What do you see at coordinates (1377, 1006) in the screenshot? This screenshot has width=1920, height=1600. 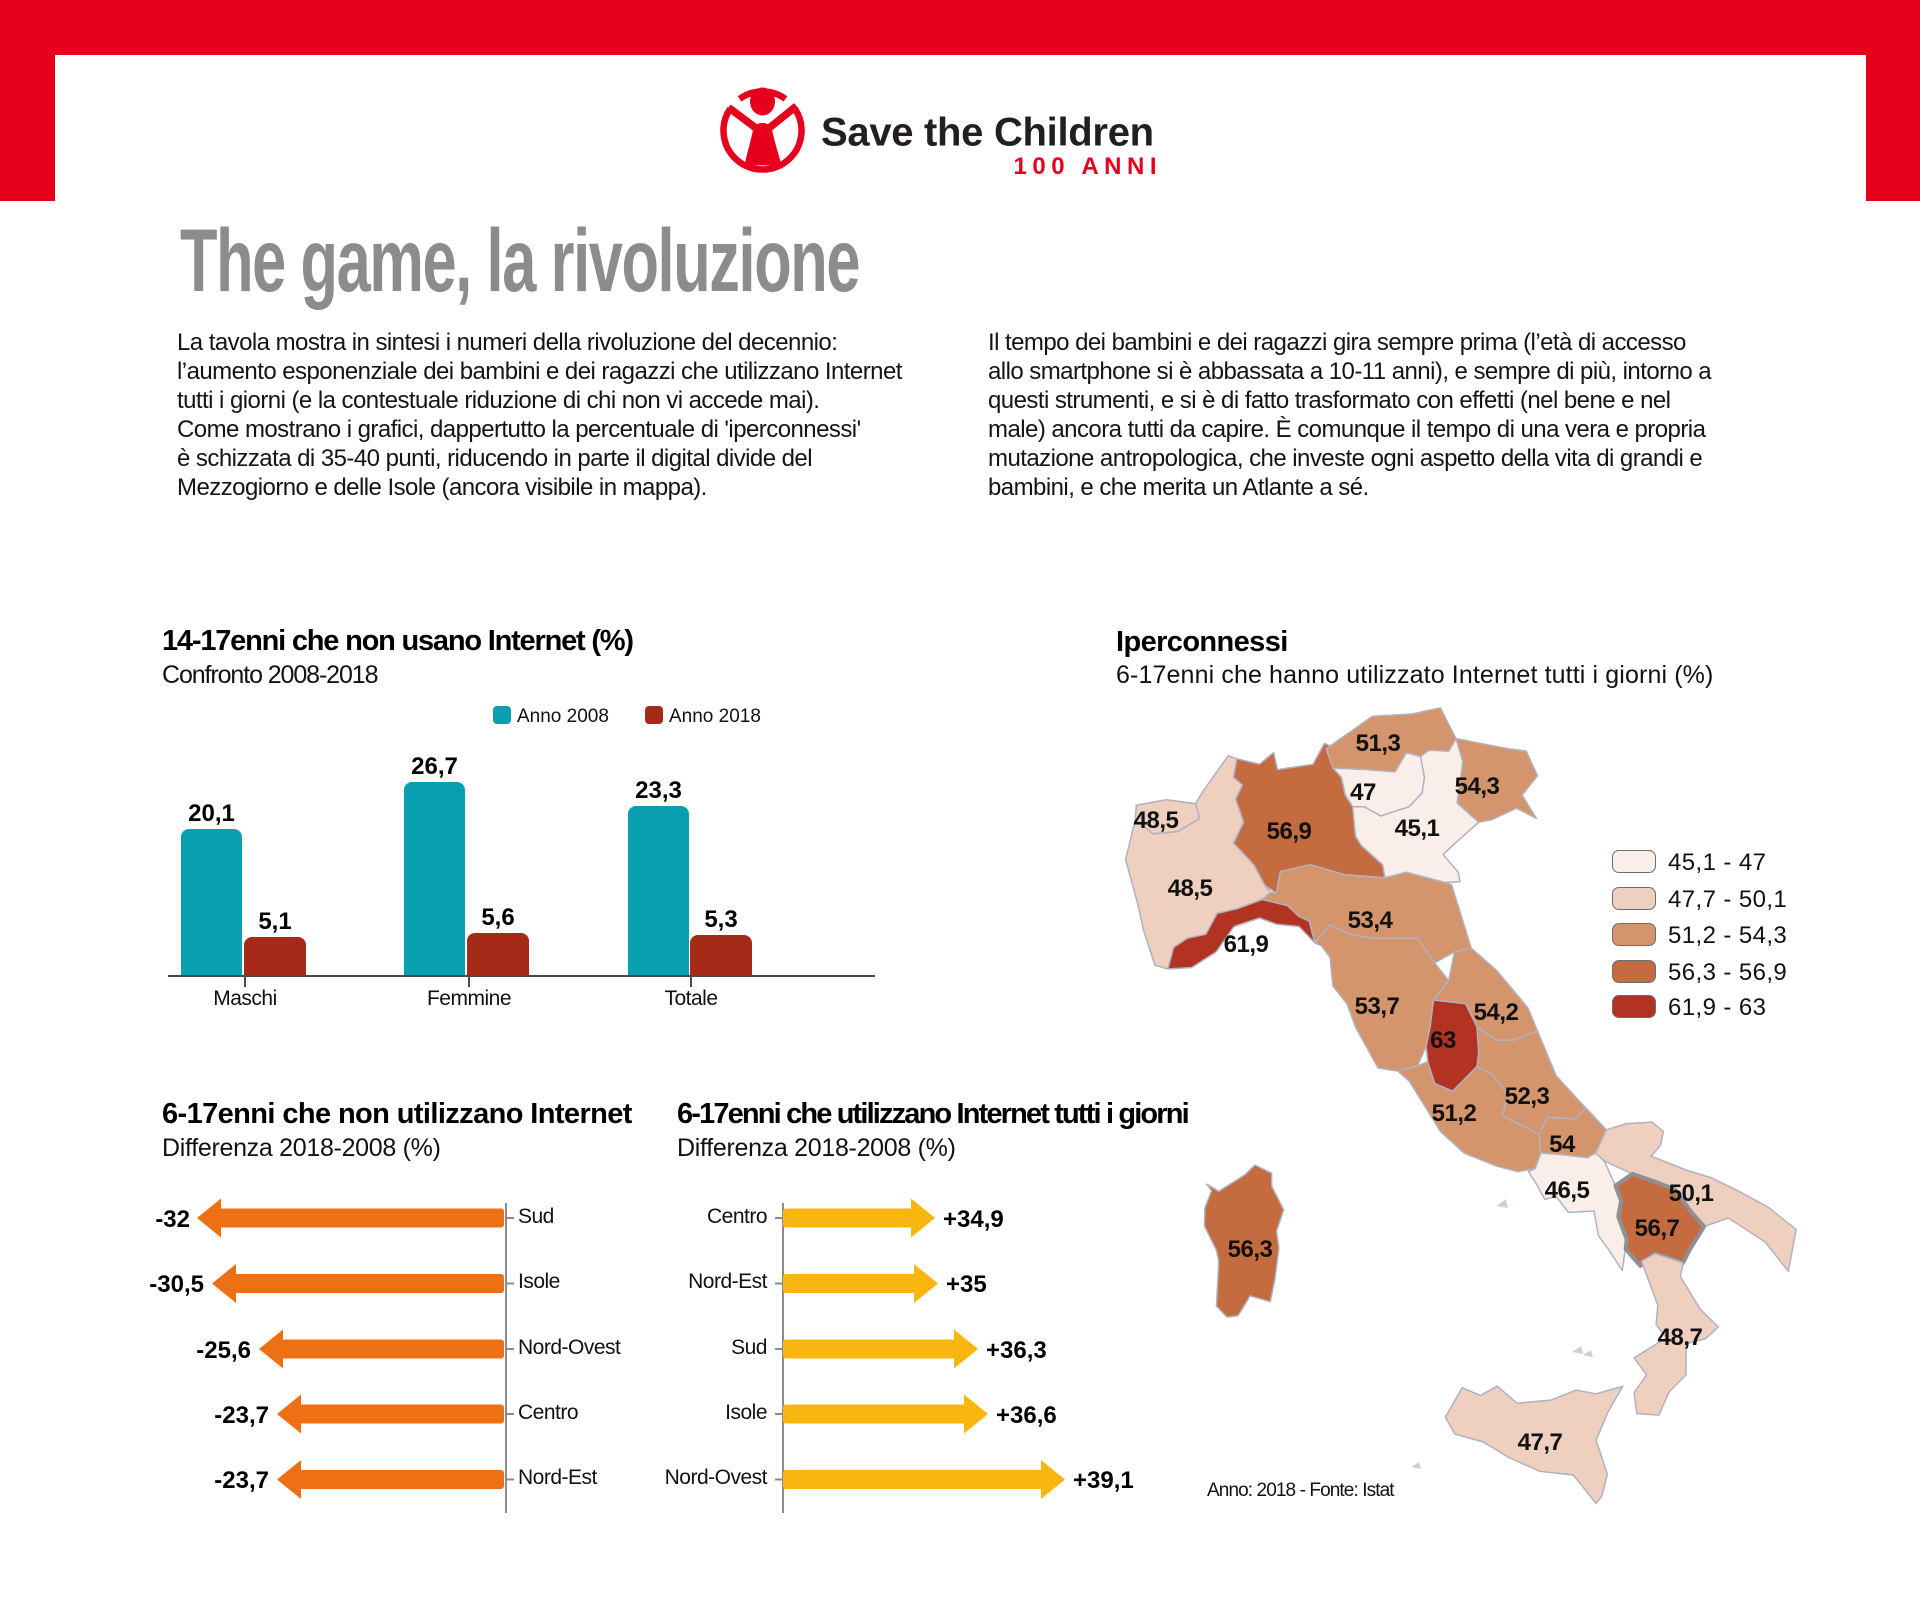 I see `svg-text: 53,7` at bounding box center [1377, 1006].